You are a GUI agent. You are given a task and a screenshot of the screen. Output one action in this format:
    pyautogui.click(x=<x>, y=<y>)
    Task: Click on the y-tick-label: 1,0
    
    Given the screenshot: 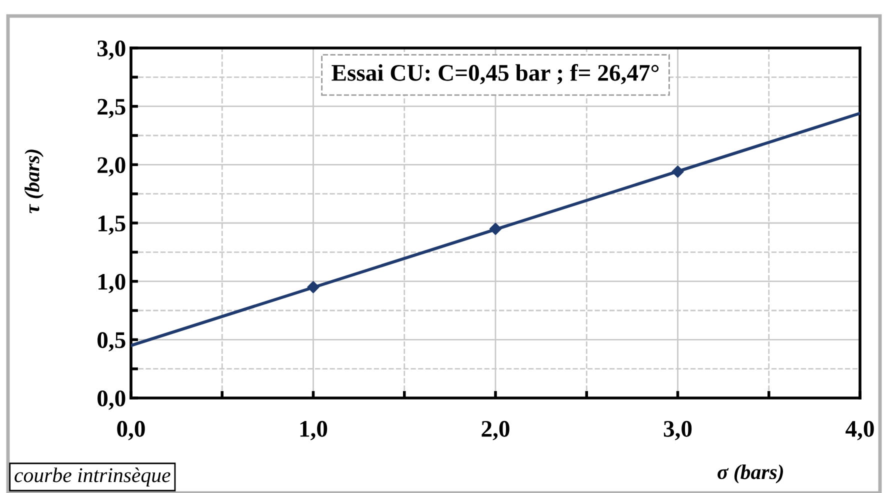 What is the action you would take?
    pyautogui.click(x=112, y=284)
    